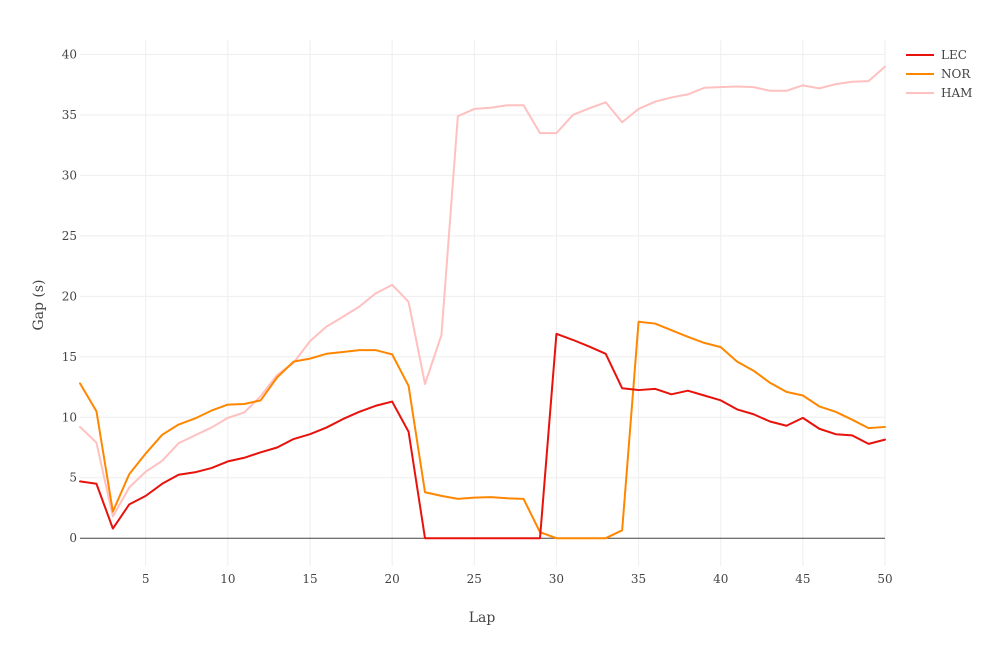 The width and height of the screenshot is (986, 655). I want to click on legend: LEC NOR HAM, so click(939, 74).